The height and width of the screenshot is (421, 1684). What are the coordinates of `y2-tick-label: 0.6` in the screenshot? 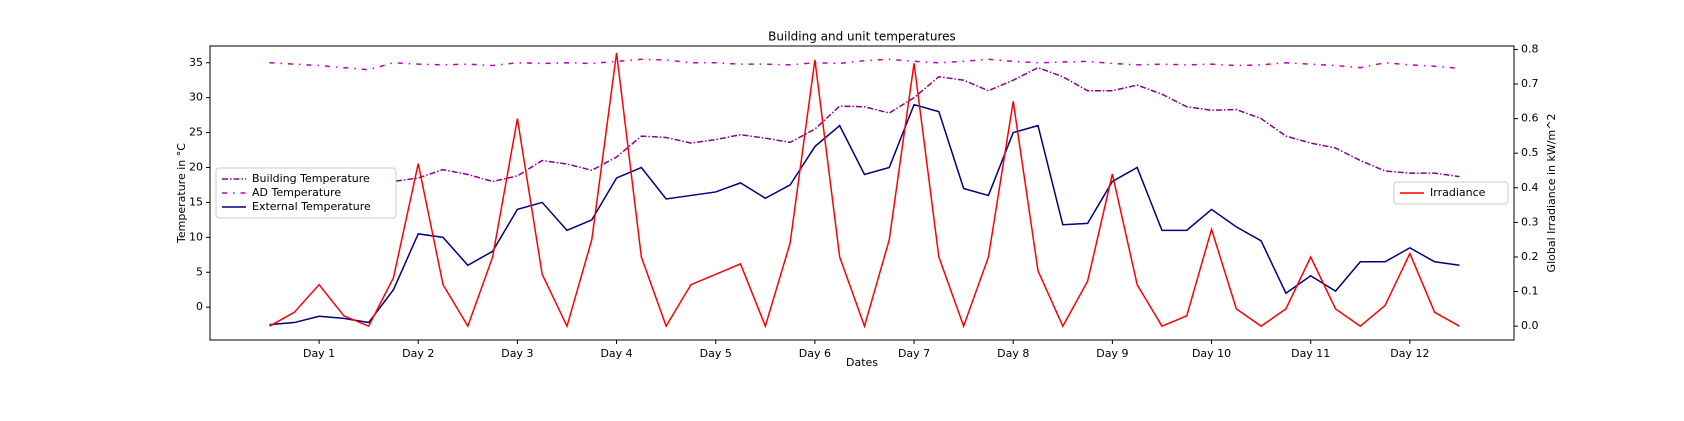 It's located at (1530, 118).